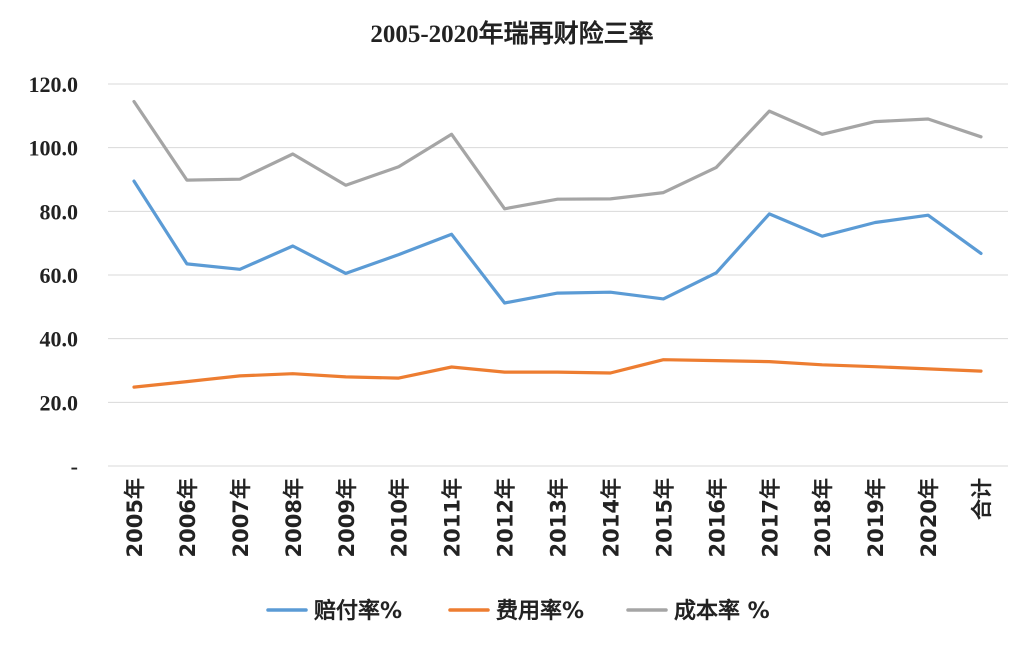 The image size is (1024, 657). What do you see at coordinates (722, 611) in the screenshot?
I see `legend-label: 成本率 %` at bounding box center [722, 611].